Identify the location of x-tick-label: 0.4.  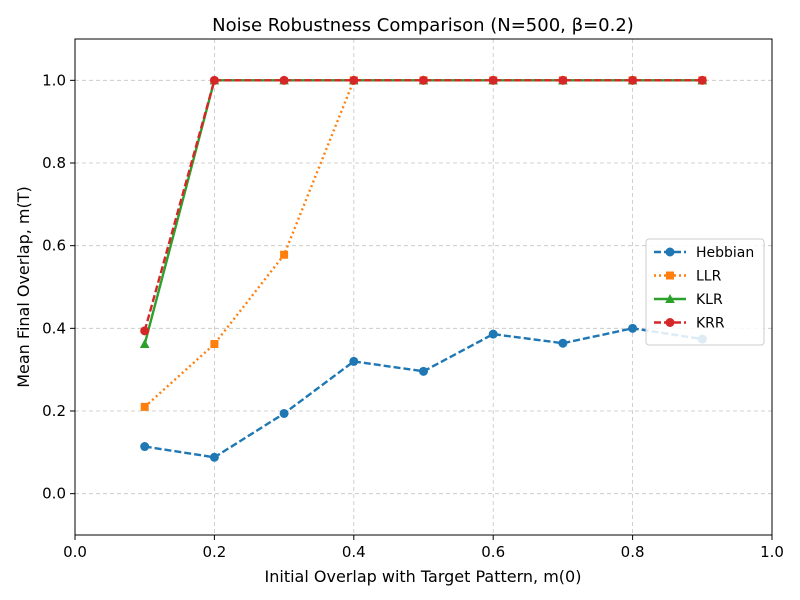
(354, 552).